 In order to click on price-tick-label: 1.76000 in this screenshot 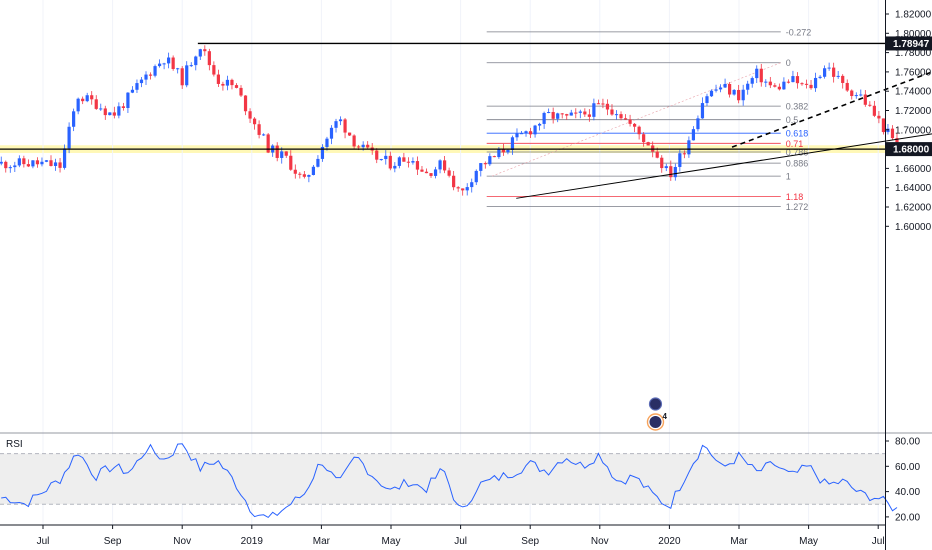, I will do `click(913, 72)`.